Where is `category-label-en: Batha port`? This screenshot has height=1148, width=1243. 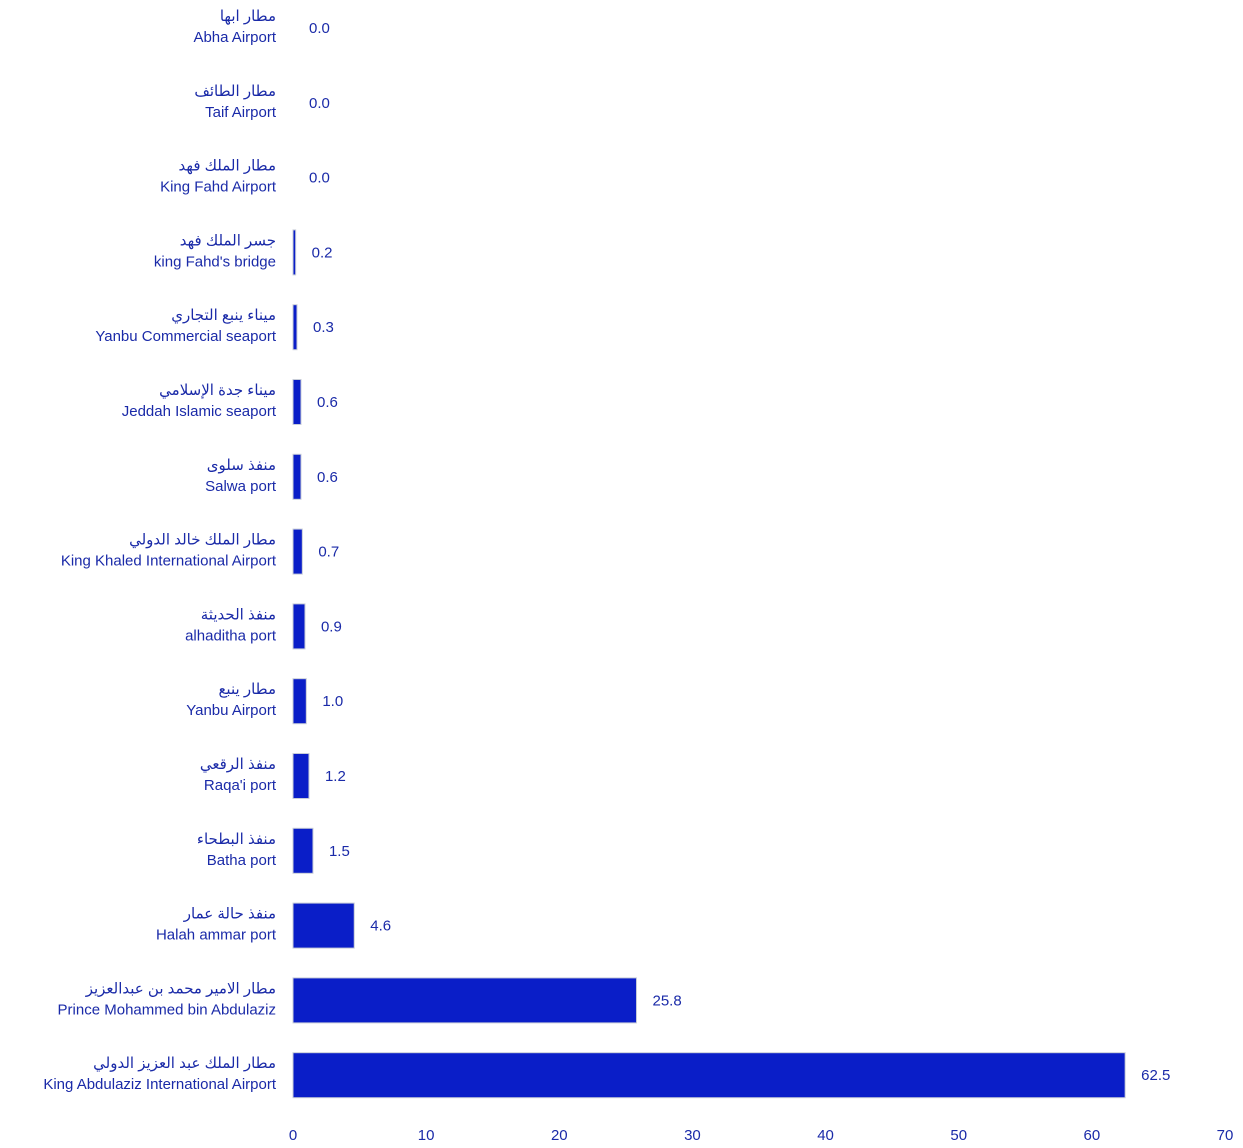
category-label-en: Batha port is located at coordinates (242, 860).